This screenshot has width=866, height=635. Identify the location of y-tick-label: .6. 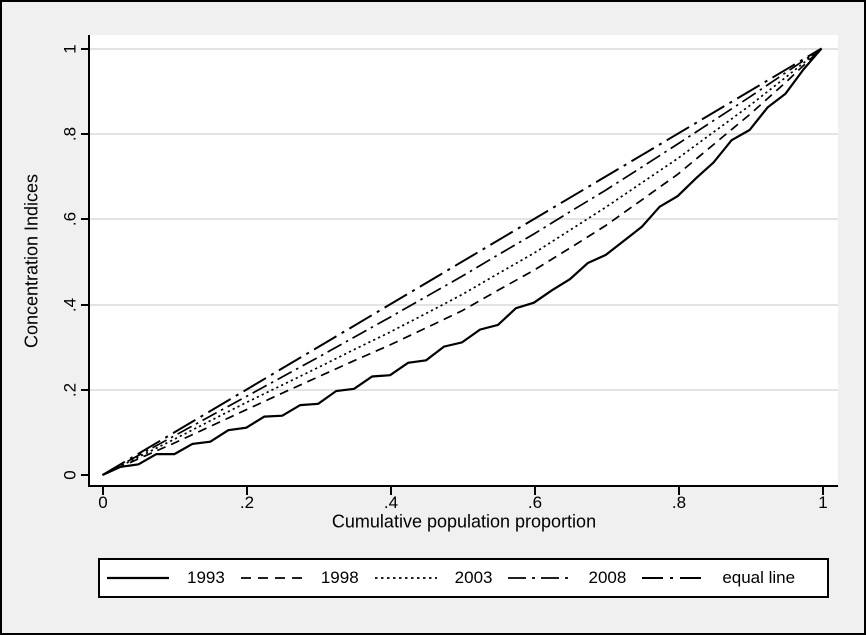
(70, 219).